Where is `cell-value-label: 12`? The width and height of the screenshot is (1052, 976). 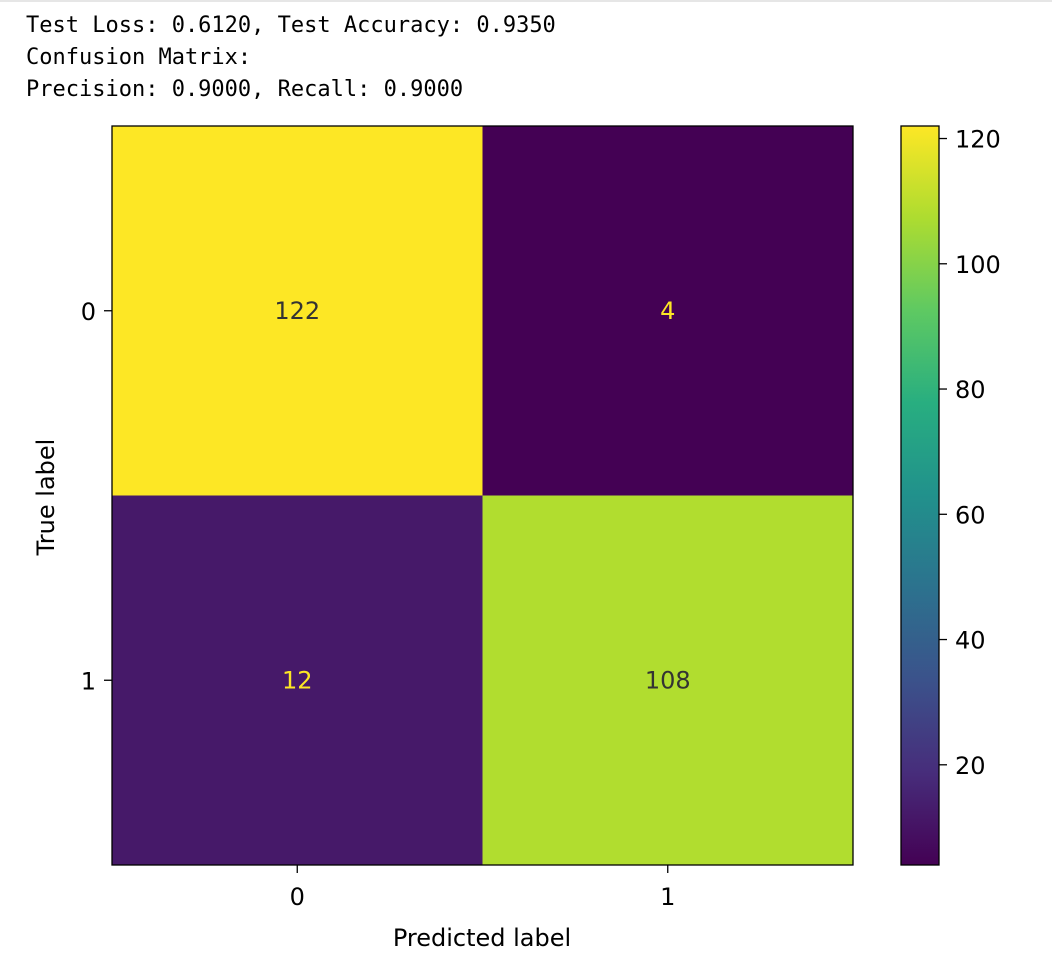
cell-value-label: 12 is located at coordinates (297, 680).